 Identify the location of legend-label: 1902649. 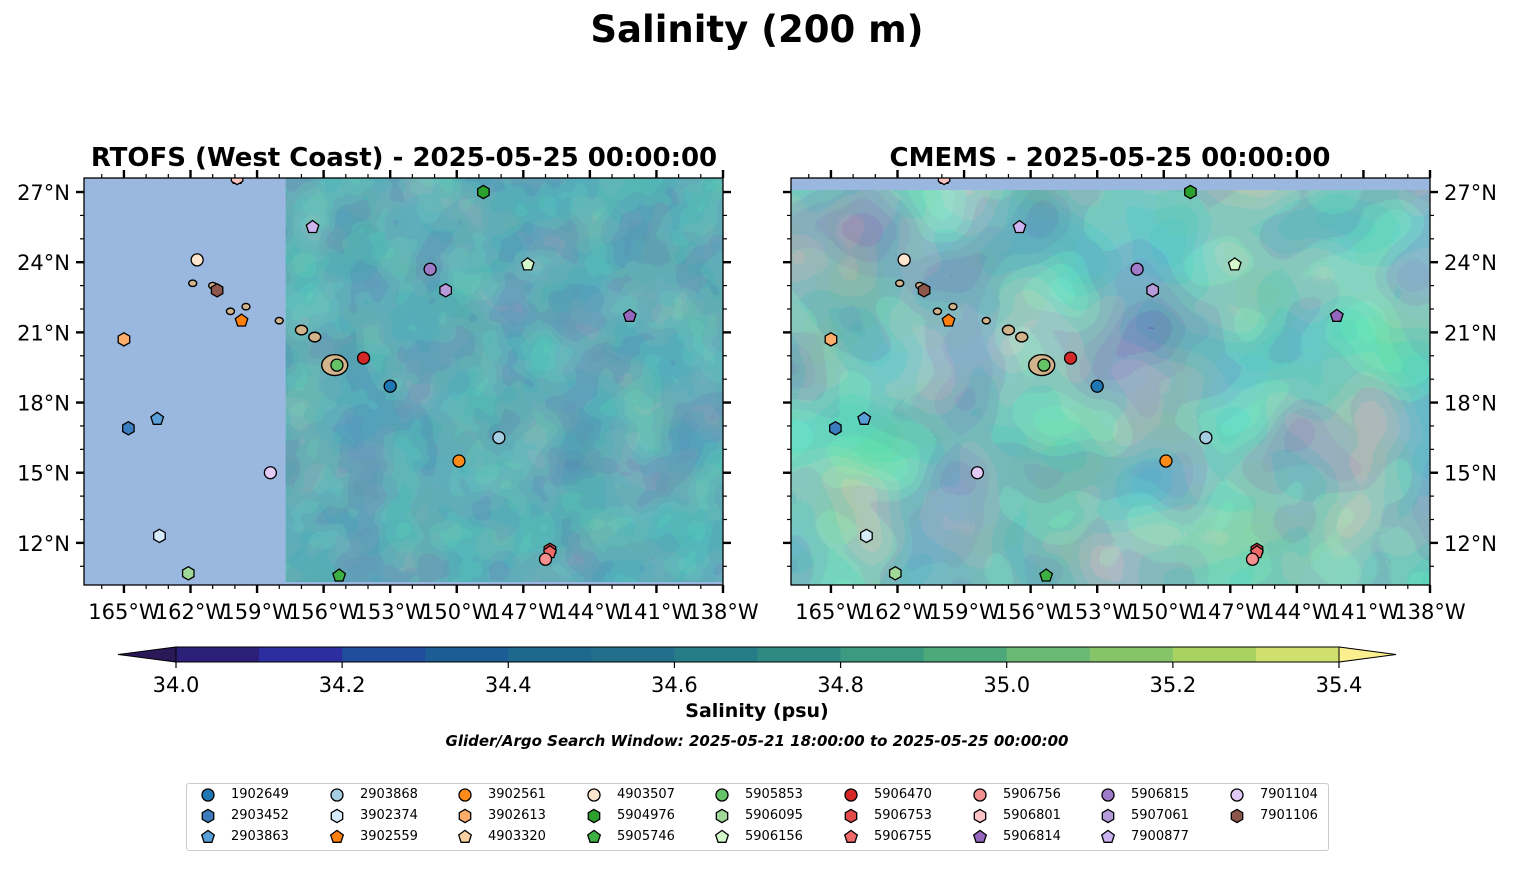
(260, 794).